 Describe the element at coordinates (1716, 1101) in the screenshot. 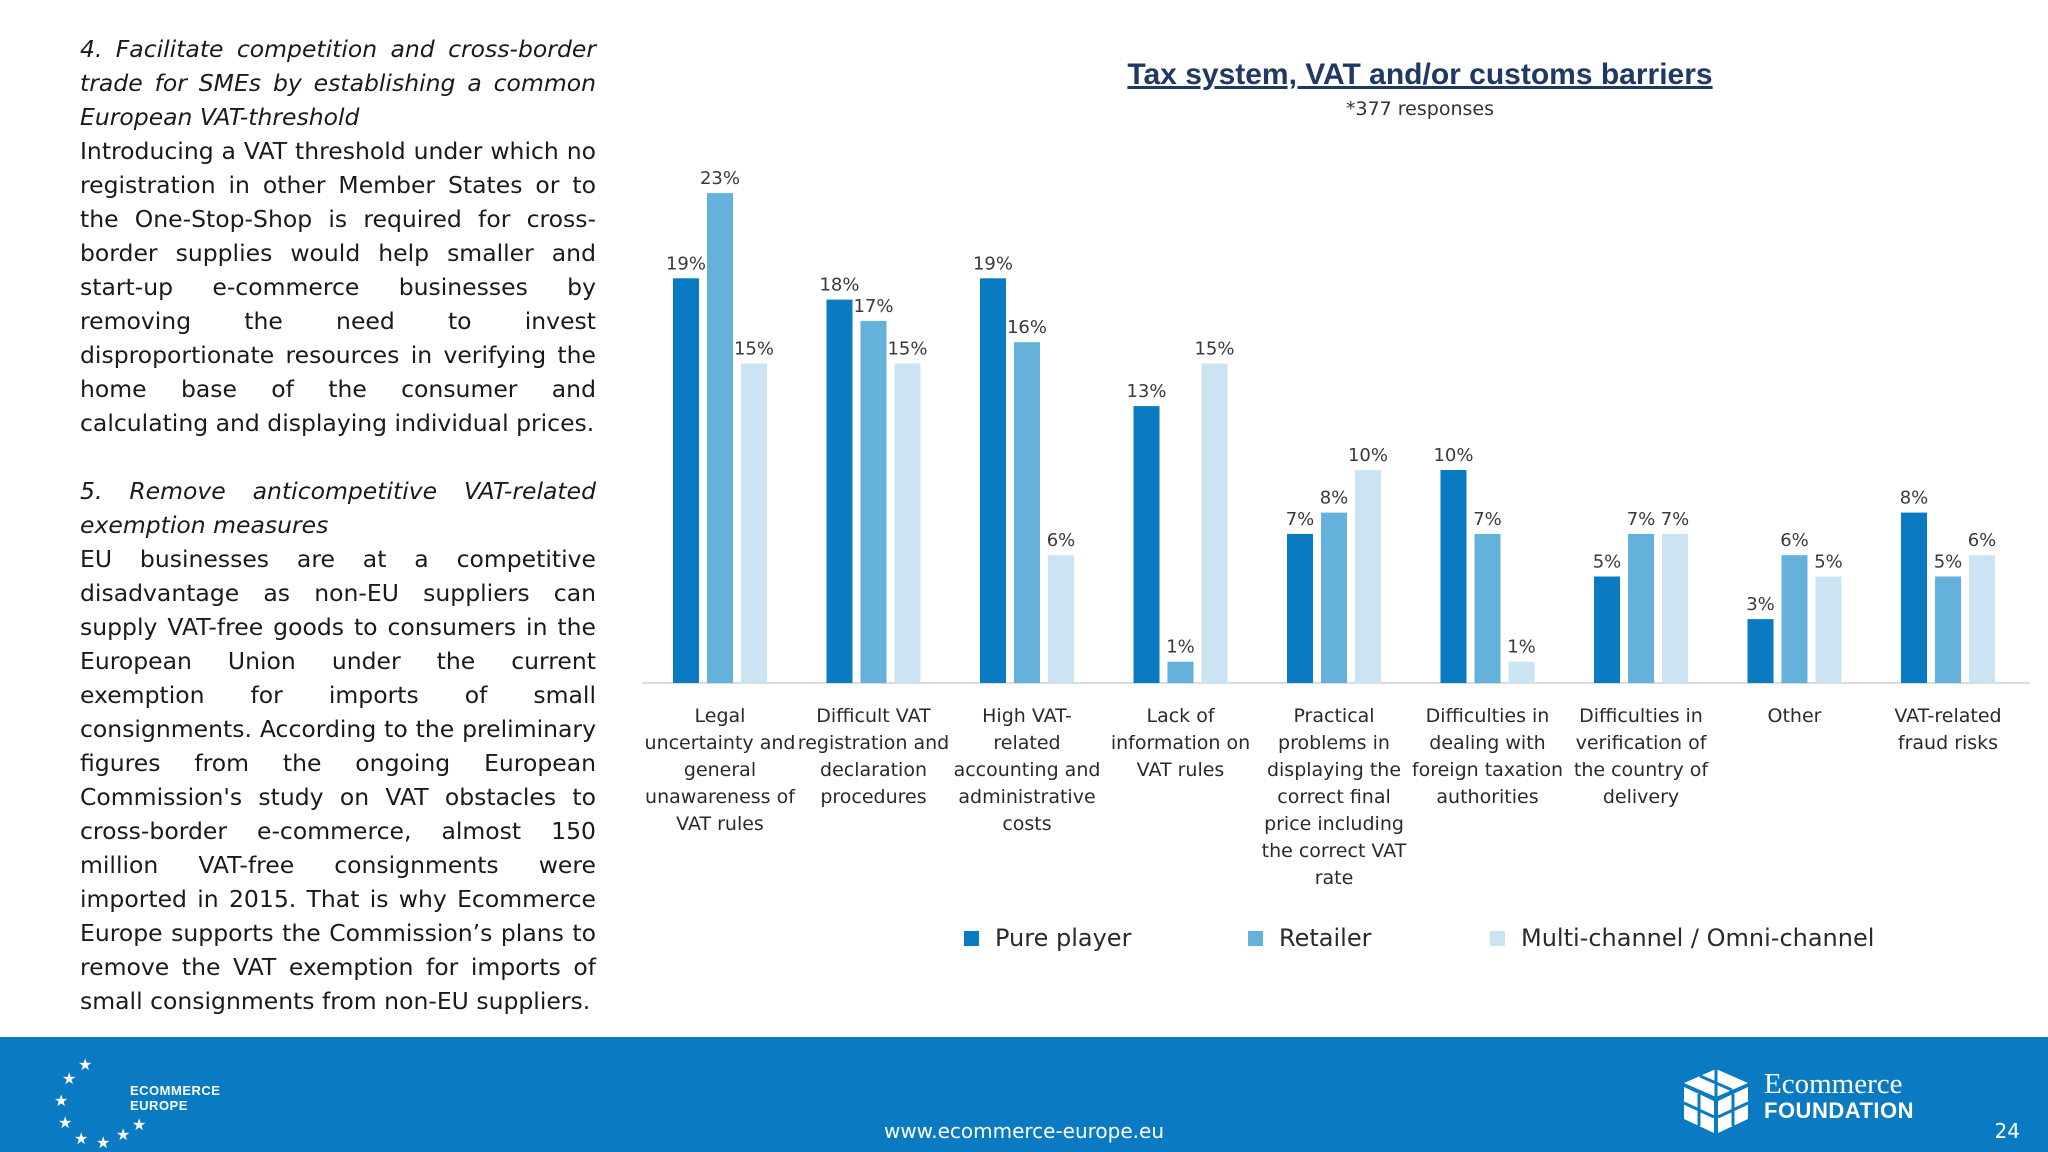

I see `foundation-cube-icon` at that location.